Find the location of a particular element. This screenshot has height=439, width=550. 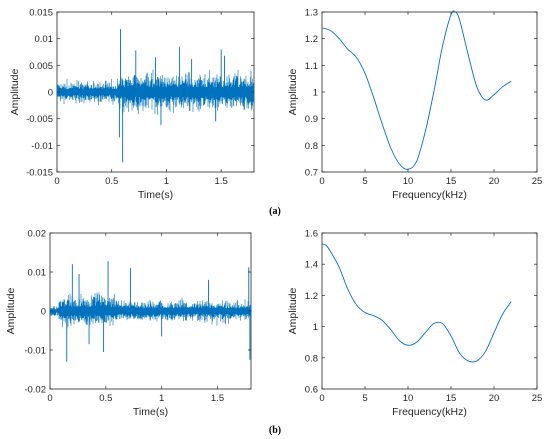

y-tick-label: -0.015 is located at coordinates (39, 173).